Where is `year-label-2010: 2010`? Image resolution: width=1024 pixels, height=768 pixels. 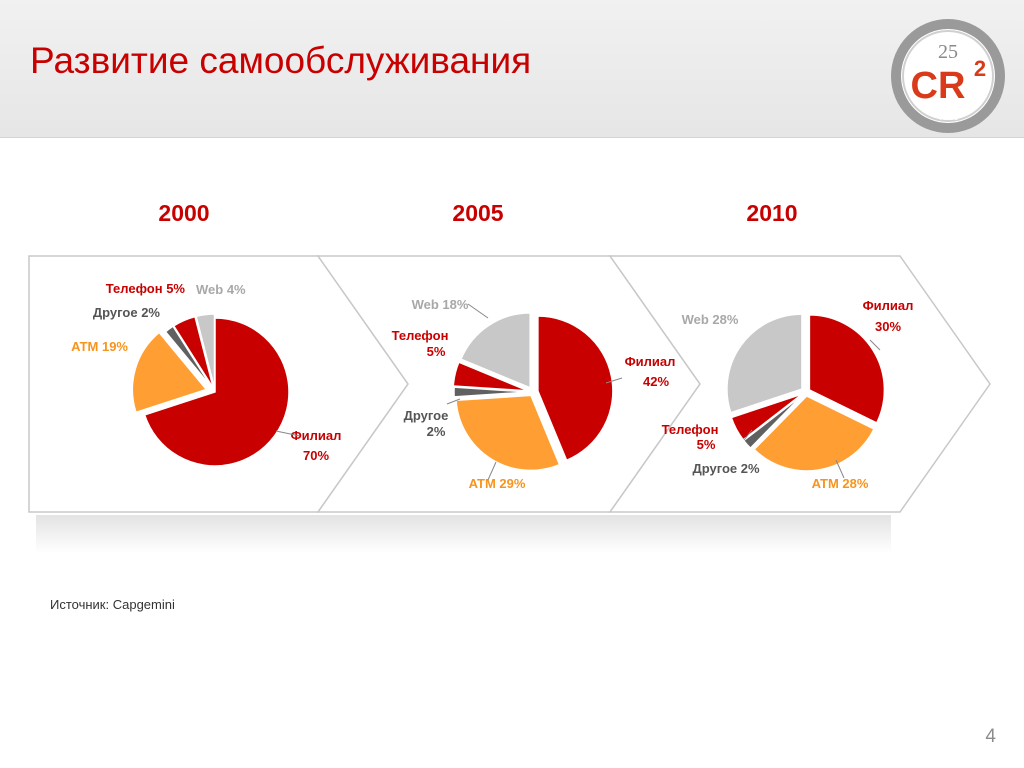 year-label-2010: 2010 is located at coordinates (772, 213).